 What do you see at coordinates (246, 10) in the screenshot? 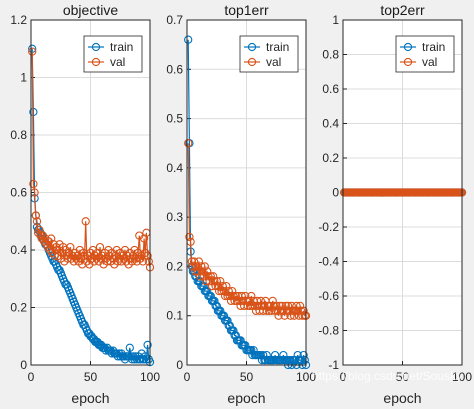
I see `chart-title: top1err` at bounding box center [246, 10].